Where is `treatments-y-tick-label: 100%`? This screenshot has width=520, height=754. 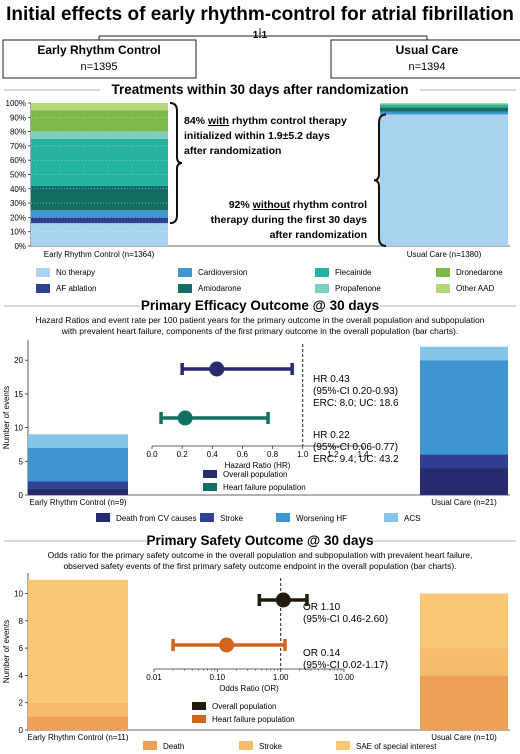 treatments-y-tick-label: 100% is located at coordinates (16, 103).